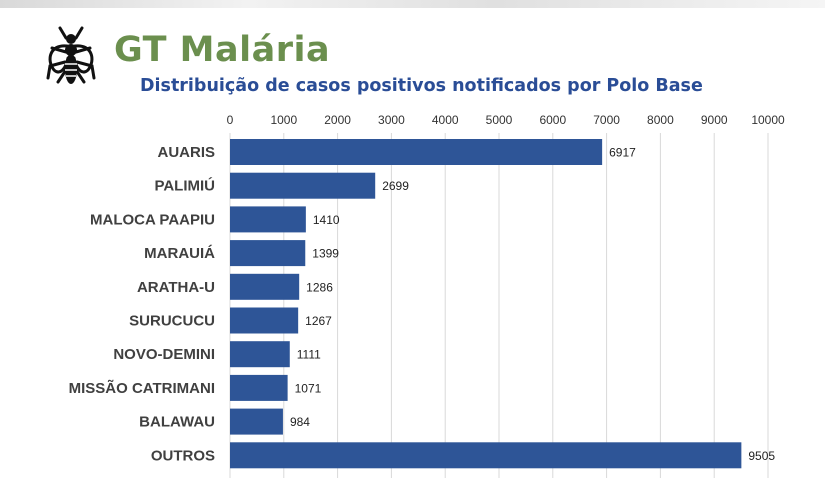 The height and width of the screenshot is (494, 825). Describe the element at coordinates (260, 354) in the screenshot. I see `bar-novo-demini` at that location.